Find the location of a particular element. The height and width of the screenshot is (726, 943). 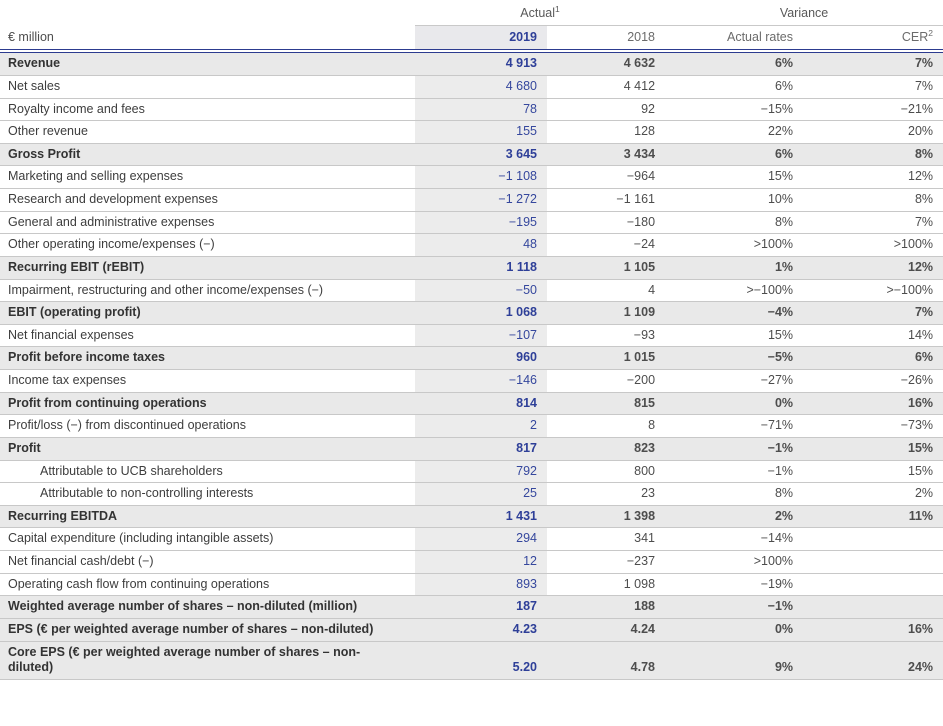

table-row: Recurring EBIT (rEBIT) 1 118 1 105 1% 12% is located at coordinates (471, 267).